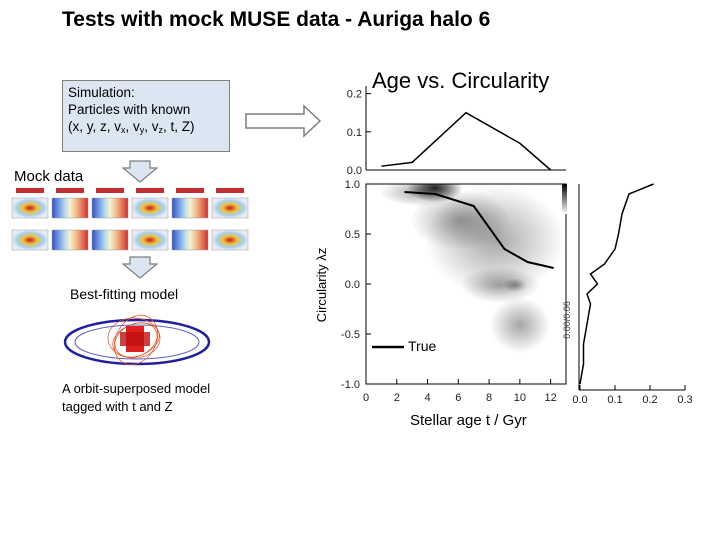 The image size is (720, 540). What do you see at coordinates (136, 388) in the screenshot?
I see `orbit-caption-line1: A orbit-superposed model` at bounding box center [136, 388].